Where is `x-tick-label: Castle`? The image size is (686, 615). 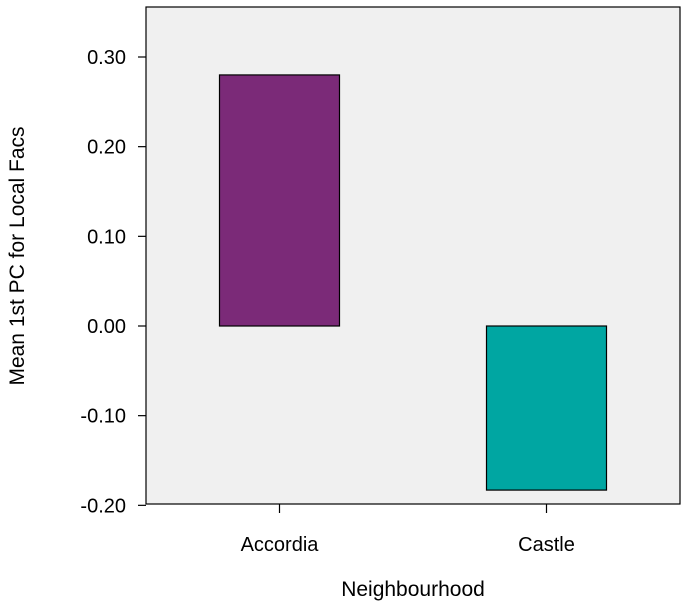
x-tick-label: Castle is located at coordinates (546, 545).